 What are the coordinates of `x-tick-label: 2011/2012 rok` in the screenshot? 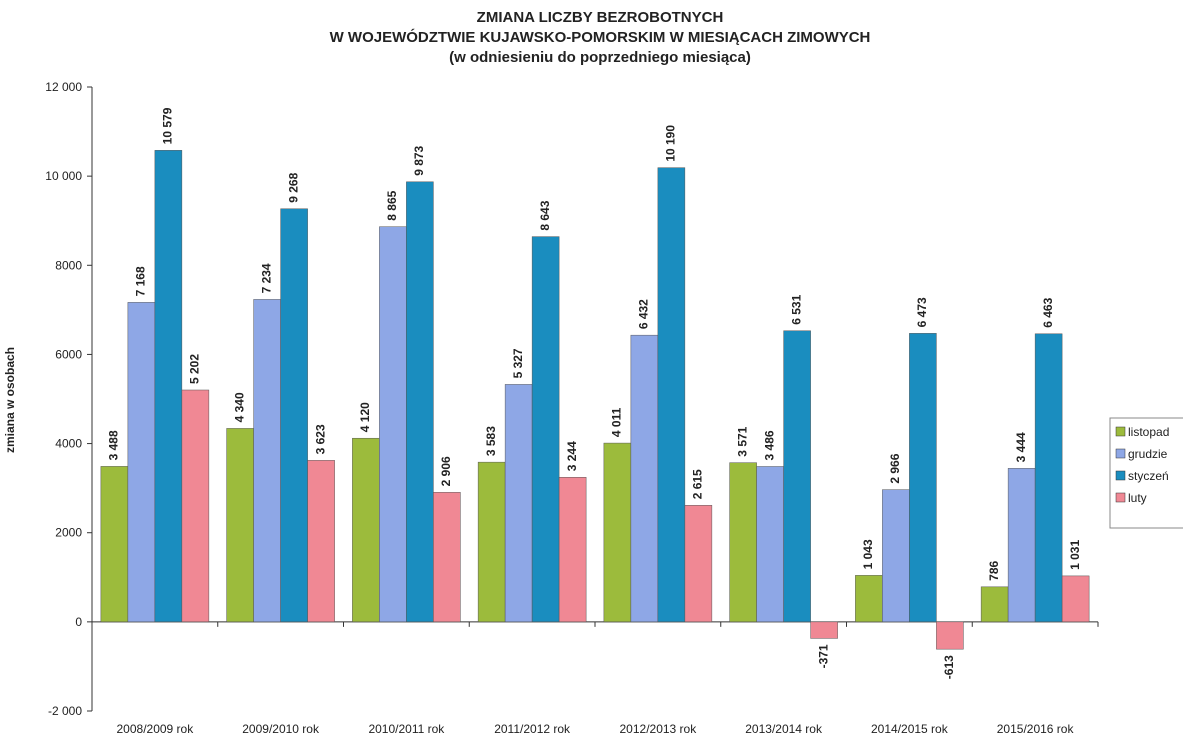 It's located at (532, 729).